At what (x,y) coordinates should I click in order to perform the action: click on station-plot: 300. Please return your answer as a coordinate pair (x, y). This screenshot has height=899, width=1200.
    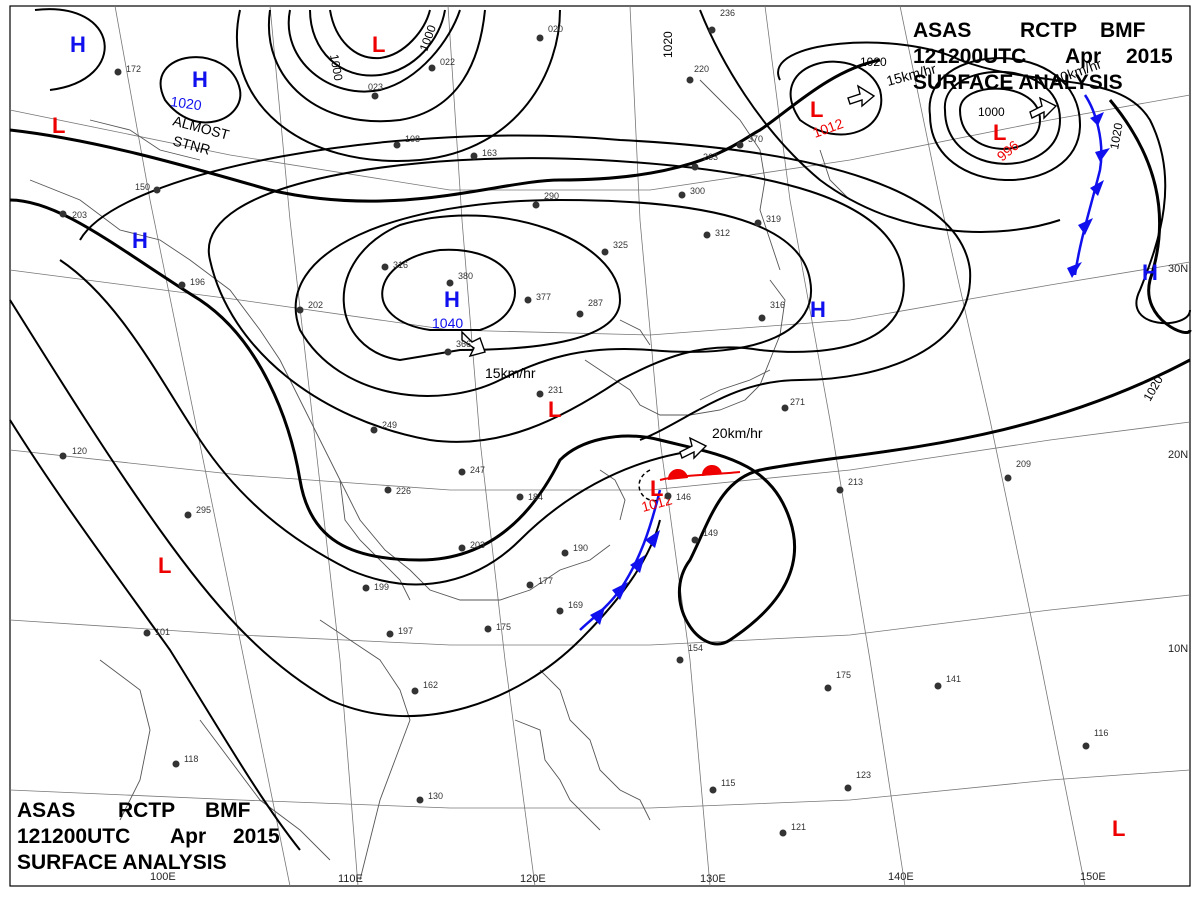
    Looking at the image, I should click on (691, 192).